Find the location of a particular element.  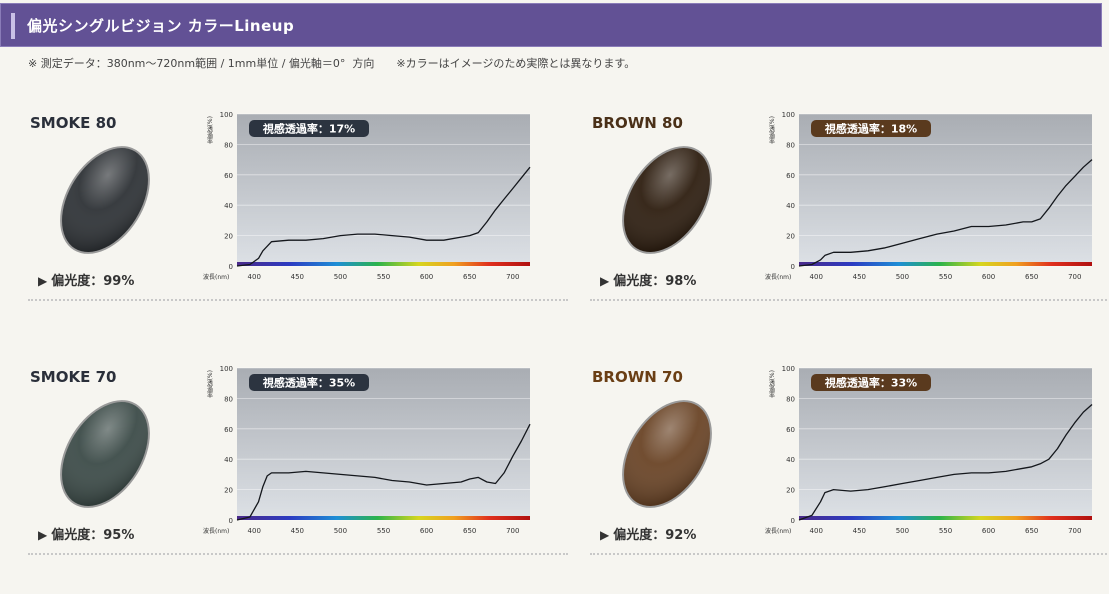

polarization-label: ▶ 偏光度：99% is located at coordinates (86, 279).